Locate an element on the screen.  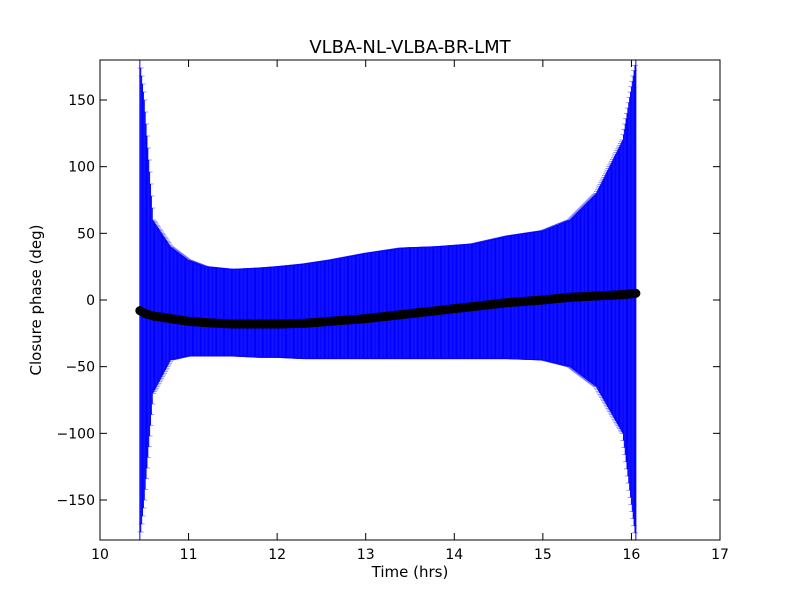
x-tick-label: 13 is located at coordinates (366, 555).